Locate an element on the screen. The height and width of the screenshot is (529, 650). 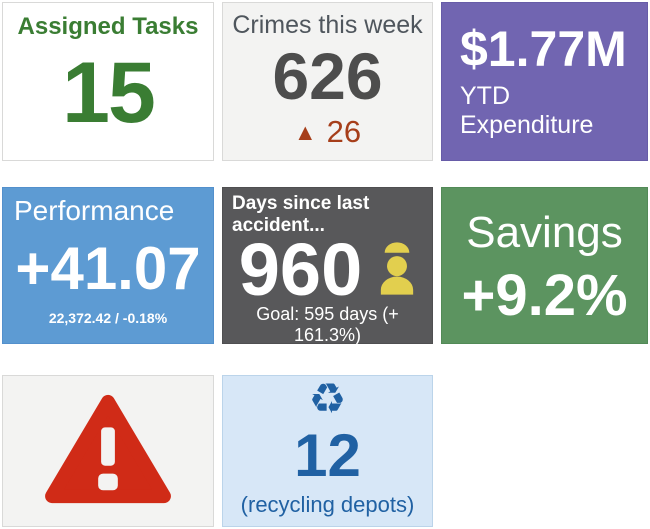
recycling-label: (recycling depots) is located at coordinates (327, 504).